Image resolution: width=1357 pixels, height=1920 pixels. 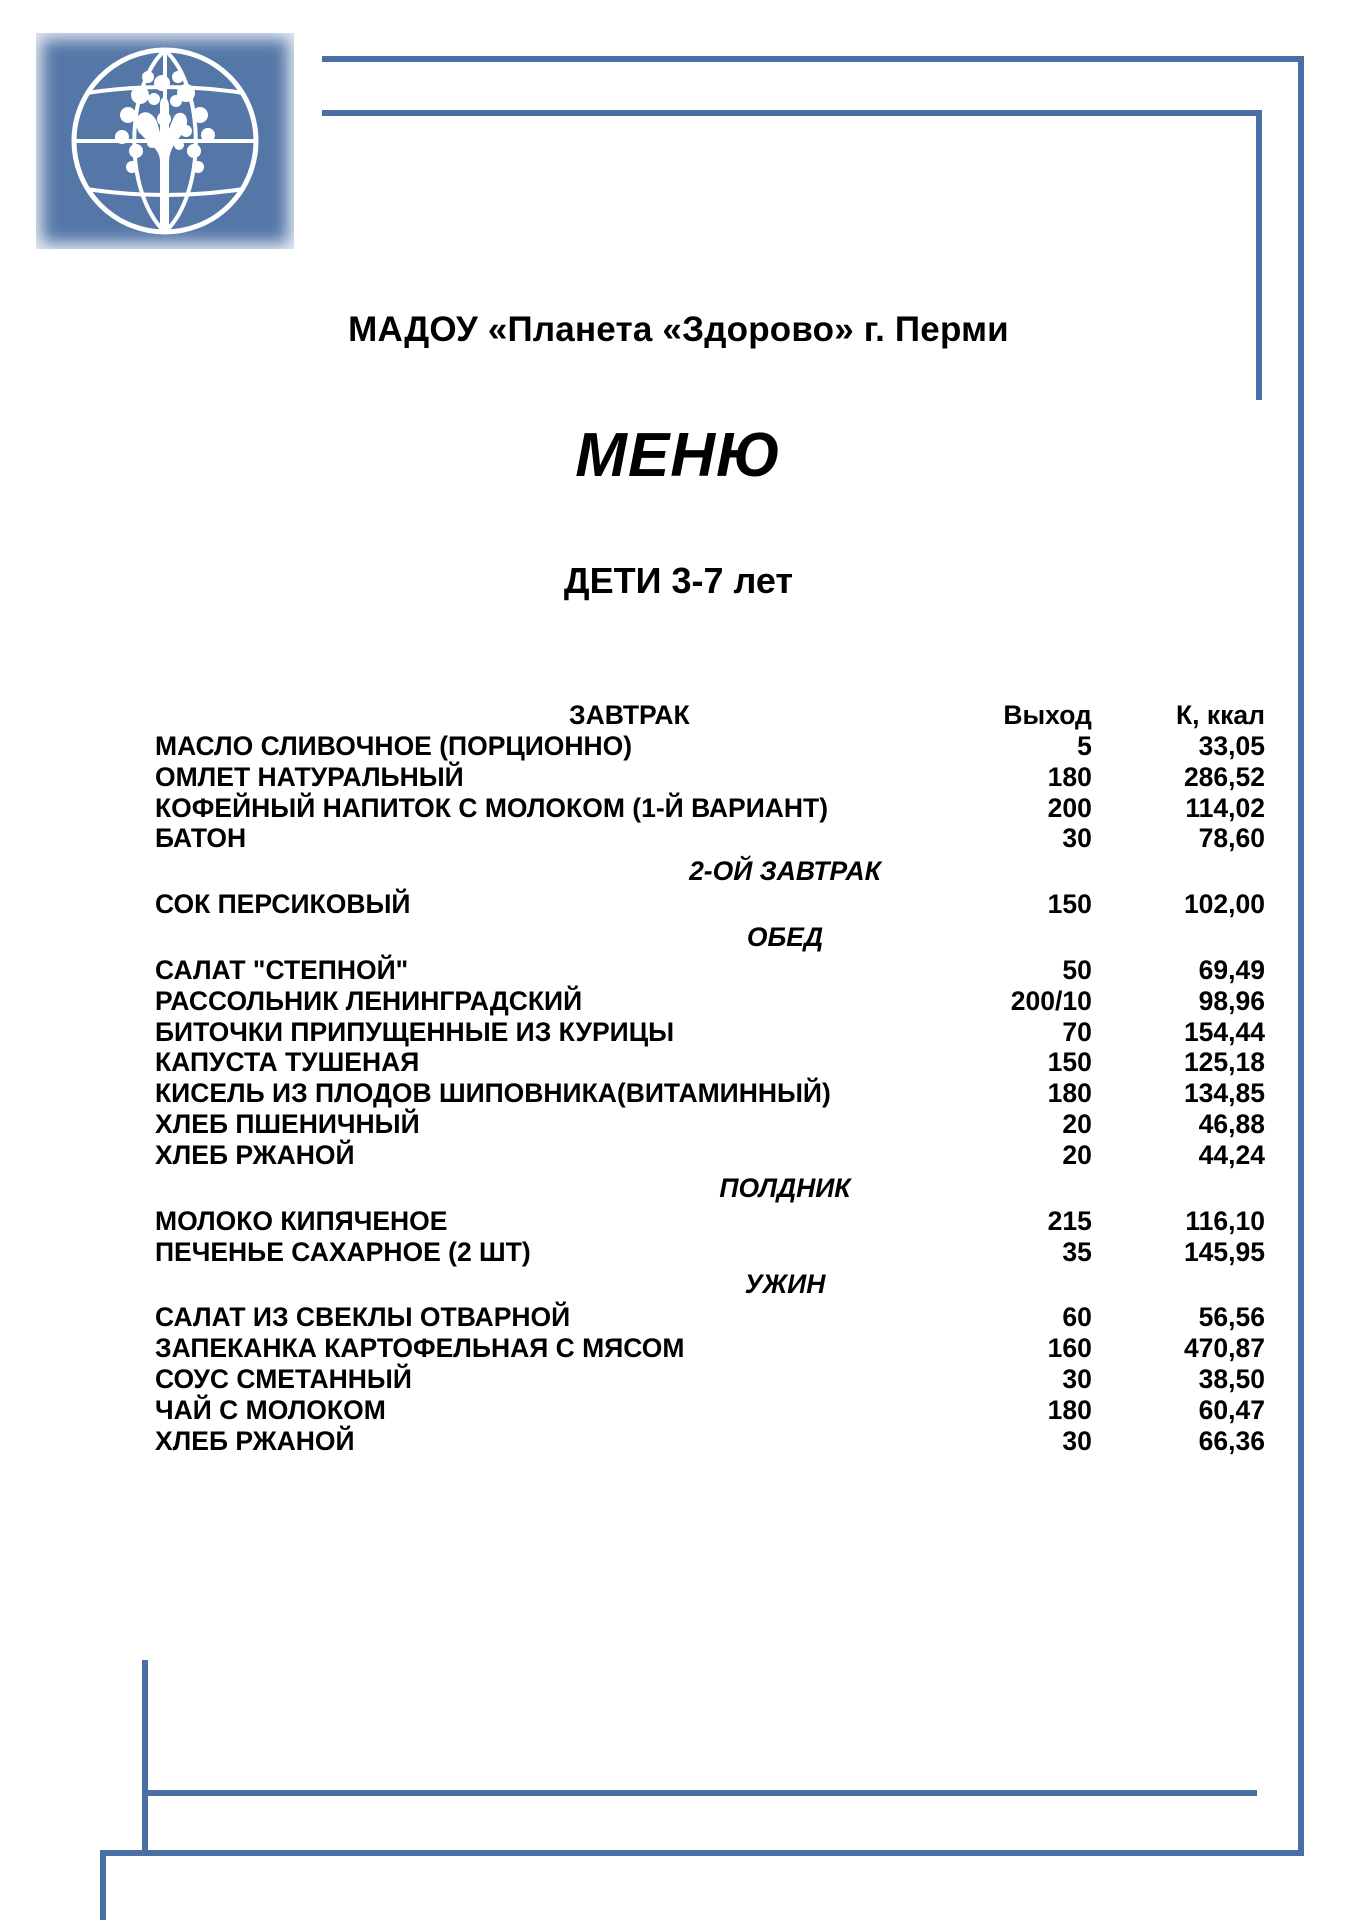 I want to click on menu-item-name: ХЛЕБ ПШЕНИЧНЫЙ, so click(x=287, y=1124).